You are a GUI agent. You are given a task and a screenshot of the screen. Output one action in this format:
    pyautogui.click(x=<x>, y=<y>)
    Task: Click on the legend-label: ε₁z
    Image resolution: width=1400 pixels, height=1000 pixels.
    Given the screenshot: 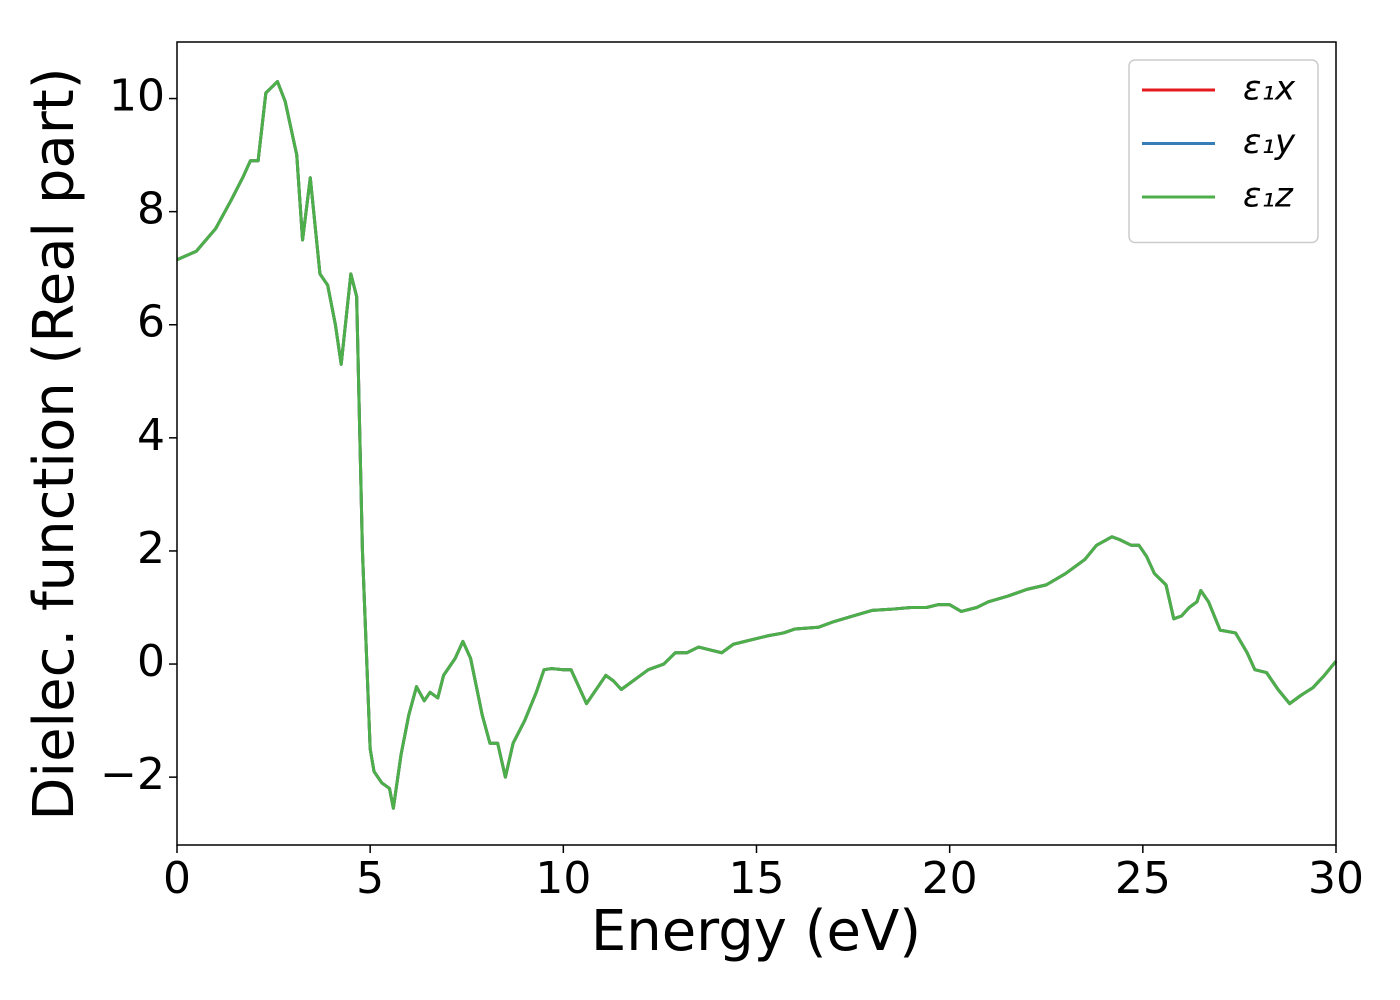 What is the action you would take?
    pyautogui.click(x=1268, y=196)
    